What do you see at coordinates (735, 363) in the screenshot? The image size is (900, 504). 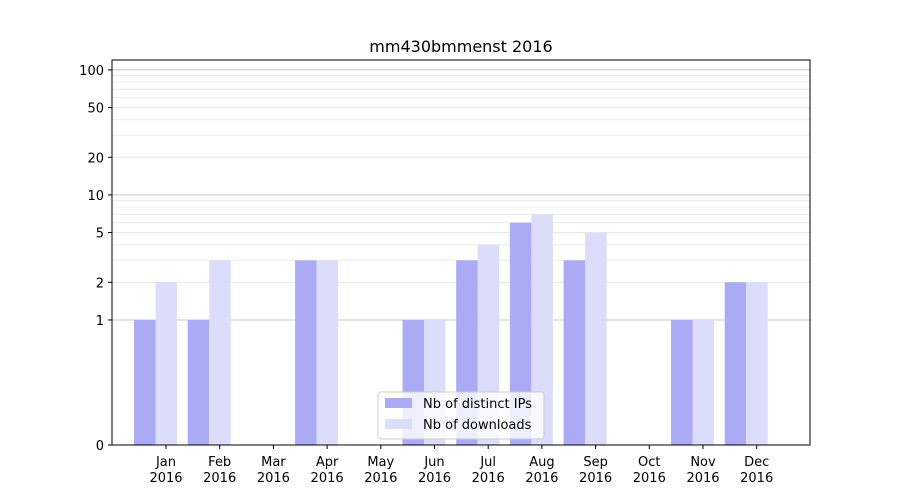 I see `bar-nb-of-distinct-ips-dec` at bounding box center [735, 363].